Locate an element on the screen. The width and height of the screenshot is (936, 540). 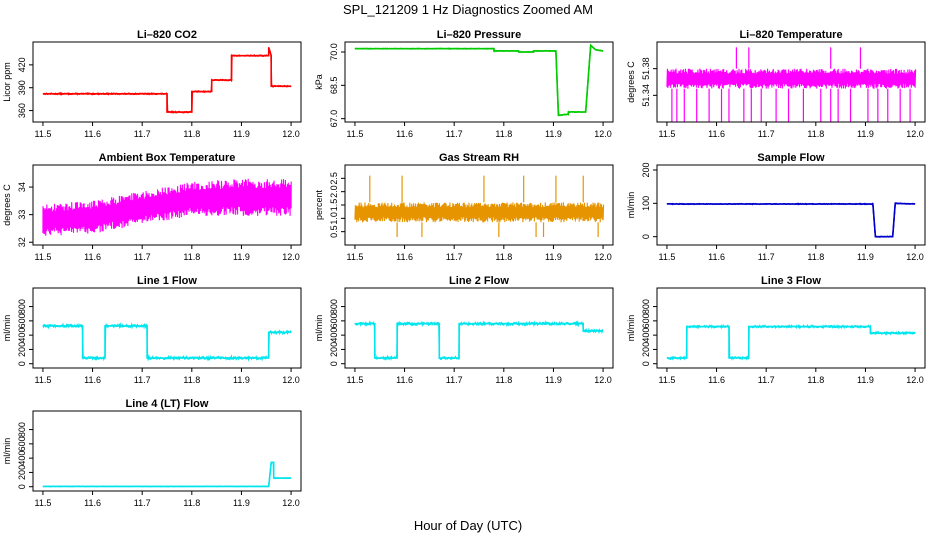
panel-title: Li–820 Temperature is located at coordinates (790, 35).